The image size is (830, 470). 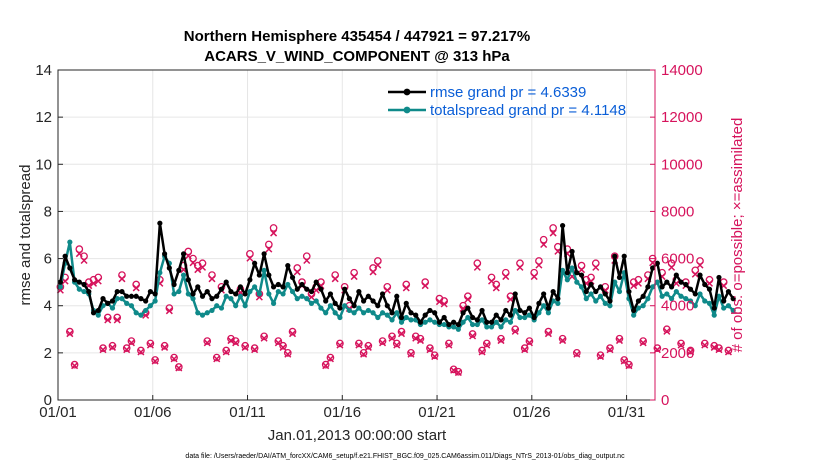 What do you see at coordinates (677, 306) in the screenshot?
I see `y-right-tick-label-2: 4000` at bounding box center [677, 306].